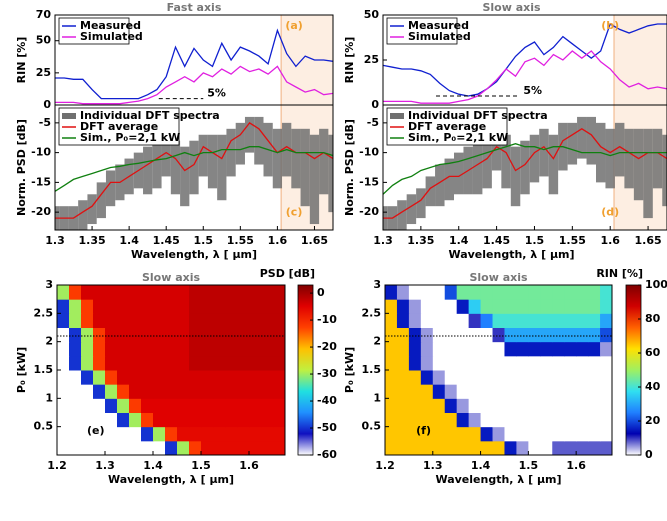 The image size is (667, 521). Describe the element at coordinates (194, 60) in the screenshot. I see `plot-area` at that location.